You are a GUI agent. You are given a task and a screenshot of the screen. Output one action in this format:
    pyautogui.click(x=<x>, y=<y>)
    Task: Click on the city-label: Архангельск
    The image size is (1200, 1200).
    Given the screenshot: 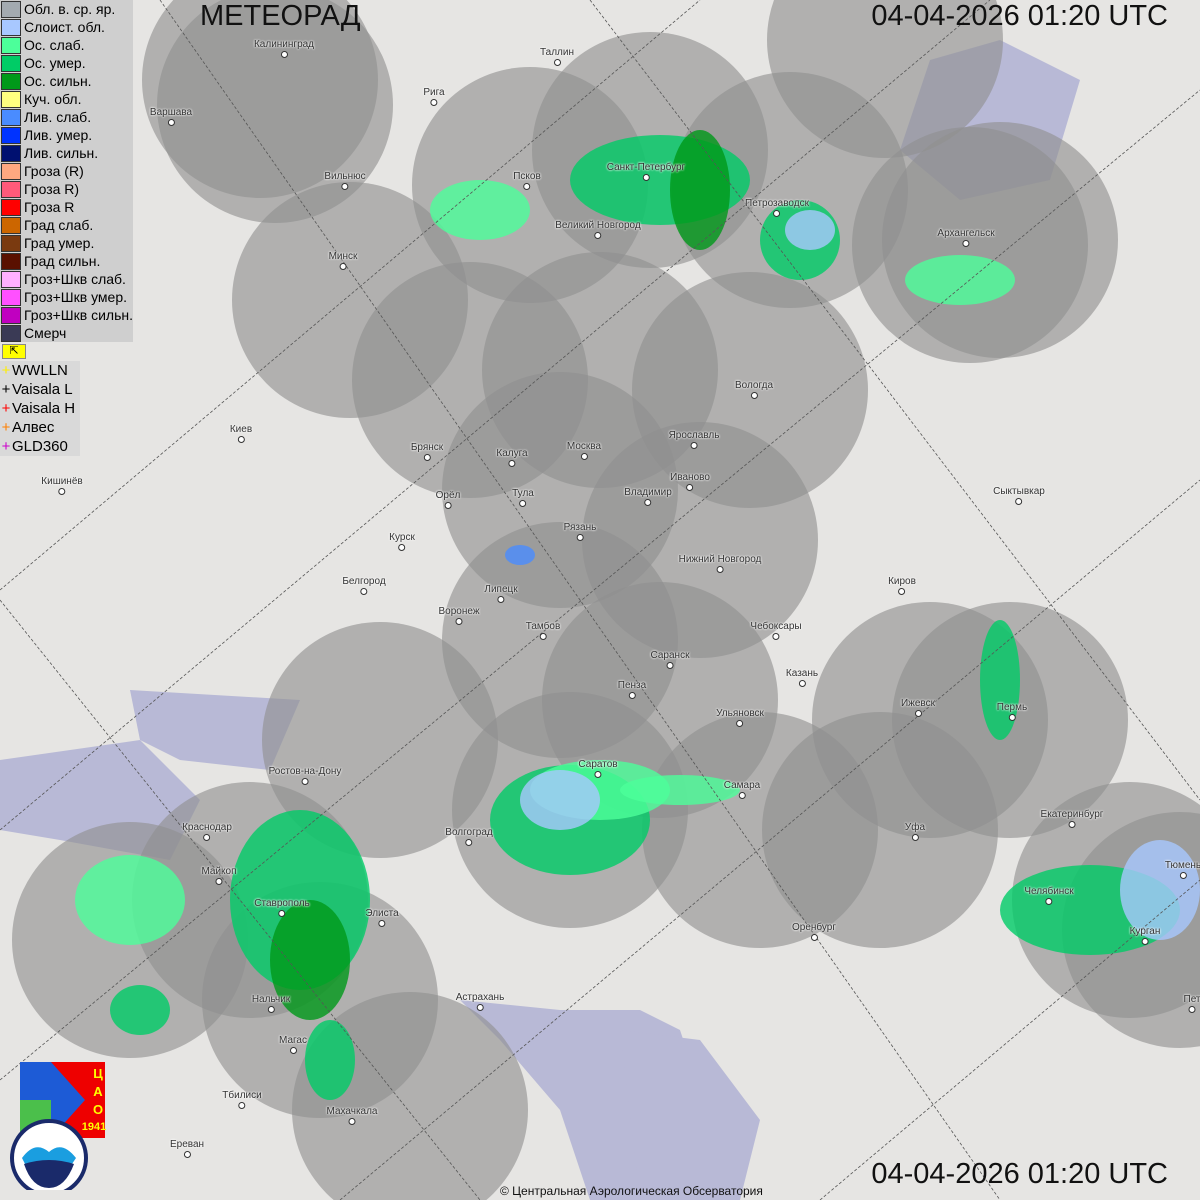 What is the action you would take?
    pyautogui.click(x=966, y=237)
    